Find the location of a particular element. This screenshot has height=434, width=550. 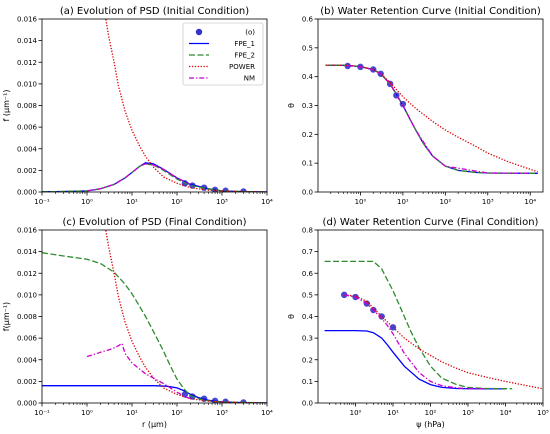

legend-label: POWER is located at coordinates (242, 67).